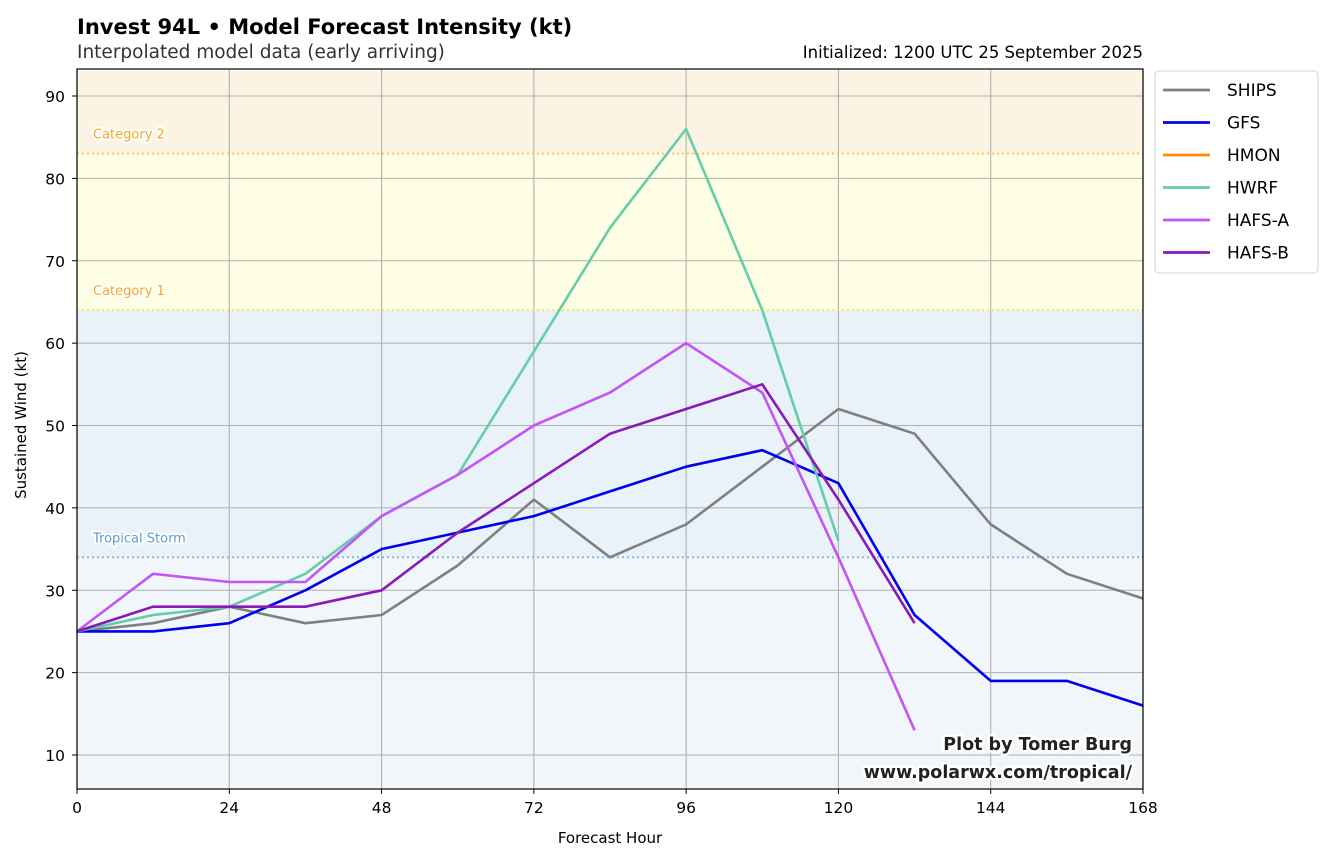  What do you see at coordinates (55, 674) in the screenshot?
I see `y-tick-label: 20` at bounding box center [55, 674].